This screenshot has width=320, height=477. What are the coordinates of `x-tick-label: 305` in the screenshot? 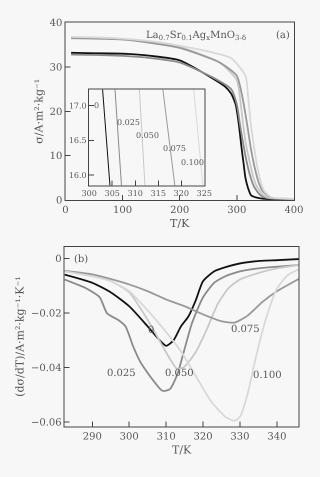 It's located at (112, 193).